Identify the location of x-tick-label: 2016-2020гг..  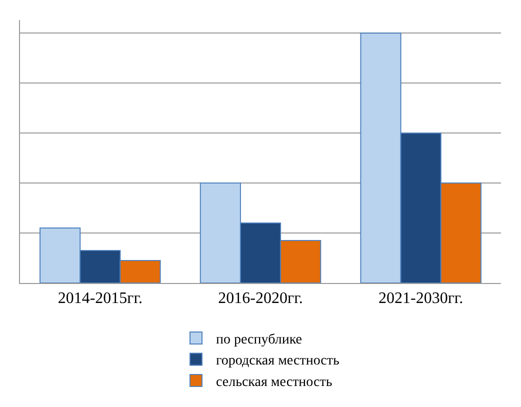
(260, 299).